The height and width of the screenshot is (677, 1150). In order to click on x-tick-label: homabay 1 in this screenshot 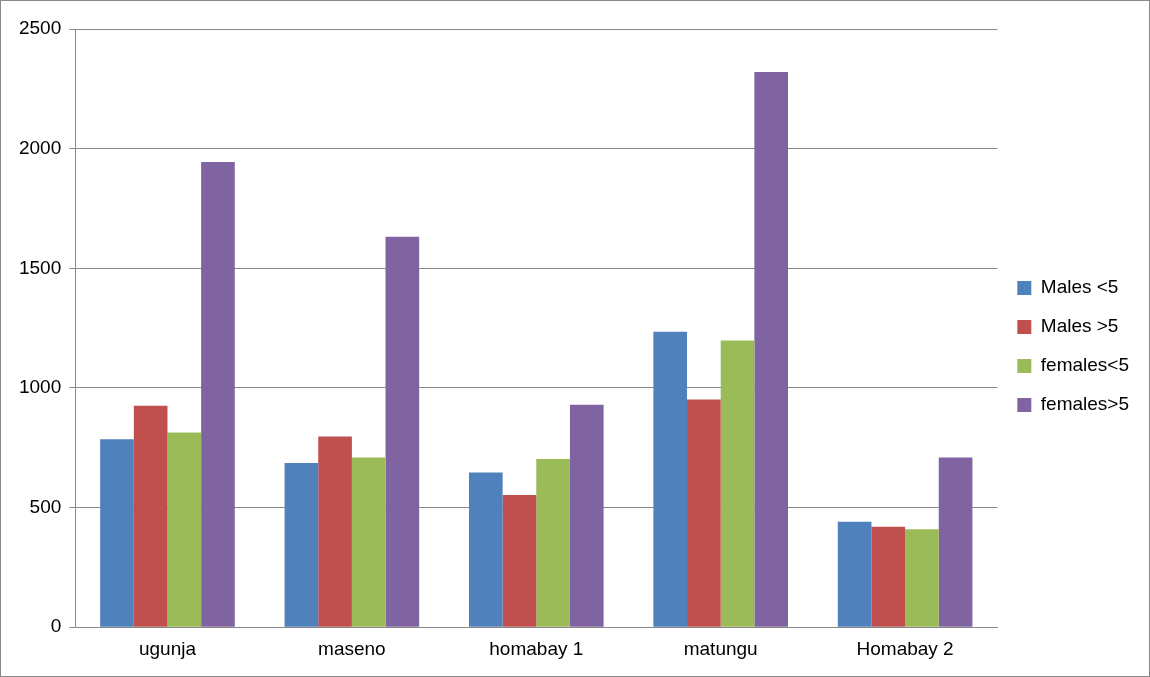, I will do `click(536, 648)`.